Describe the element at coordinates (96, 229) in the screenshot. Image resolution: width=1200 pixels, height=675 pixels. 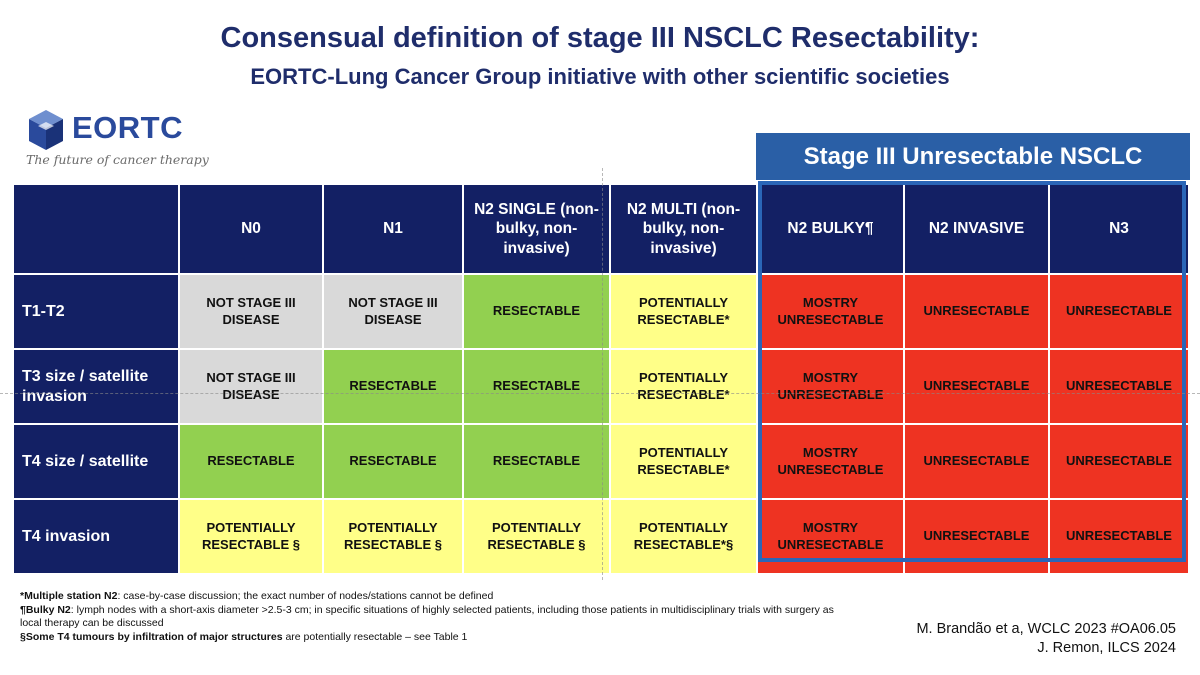
I see `table-corner-cell` at that location.